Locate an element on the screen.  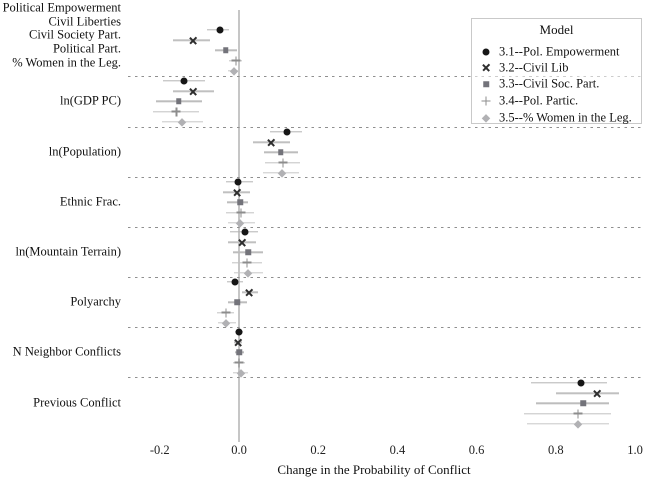
legend-entry: 3.4--Pol. Partic. is located at coordinates (556, 101).